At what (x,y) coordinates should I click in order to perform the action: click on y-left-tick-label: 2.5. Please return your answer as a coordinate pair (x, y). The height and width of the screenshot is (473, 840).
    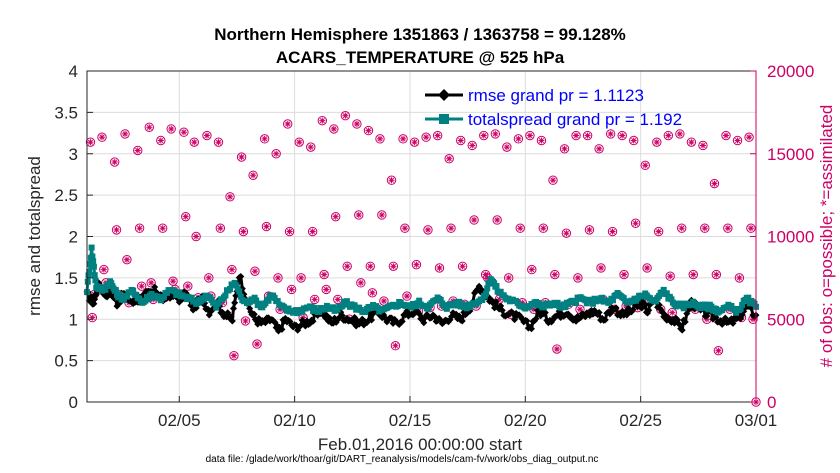
    Looking at the image, I should click on (66, 195).